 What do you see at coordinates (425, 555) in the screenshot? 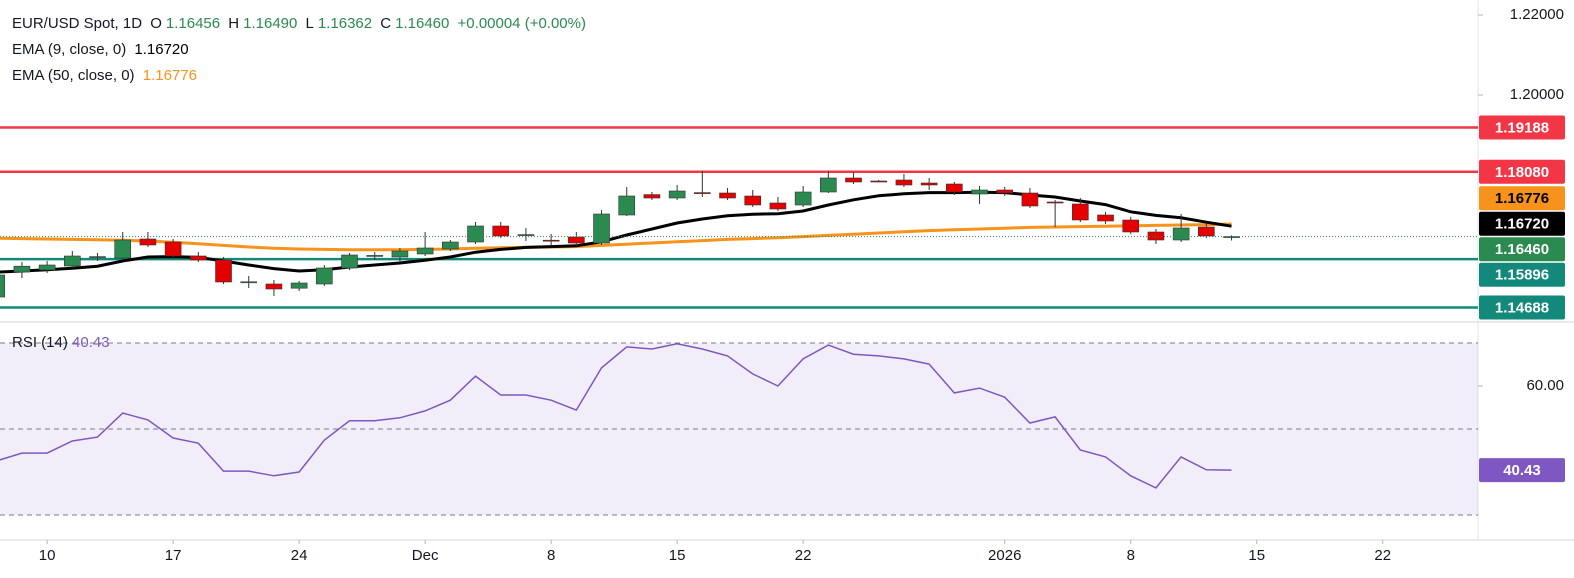
I see `x-tick-label: Dec` at bounding box center [425, 555].